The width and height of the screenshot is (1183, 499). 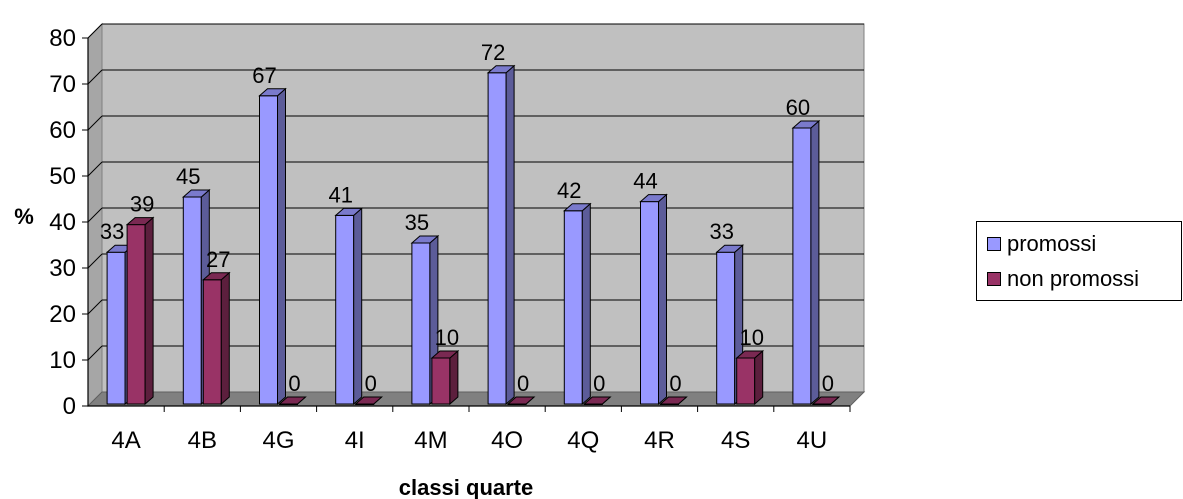 I want to click on bar-non-promossi-4S, so click(x=746, y=381).